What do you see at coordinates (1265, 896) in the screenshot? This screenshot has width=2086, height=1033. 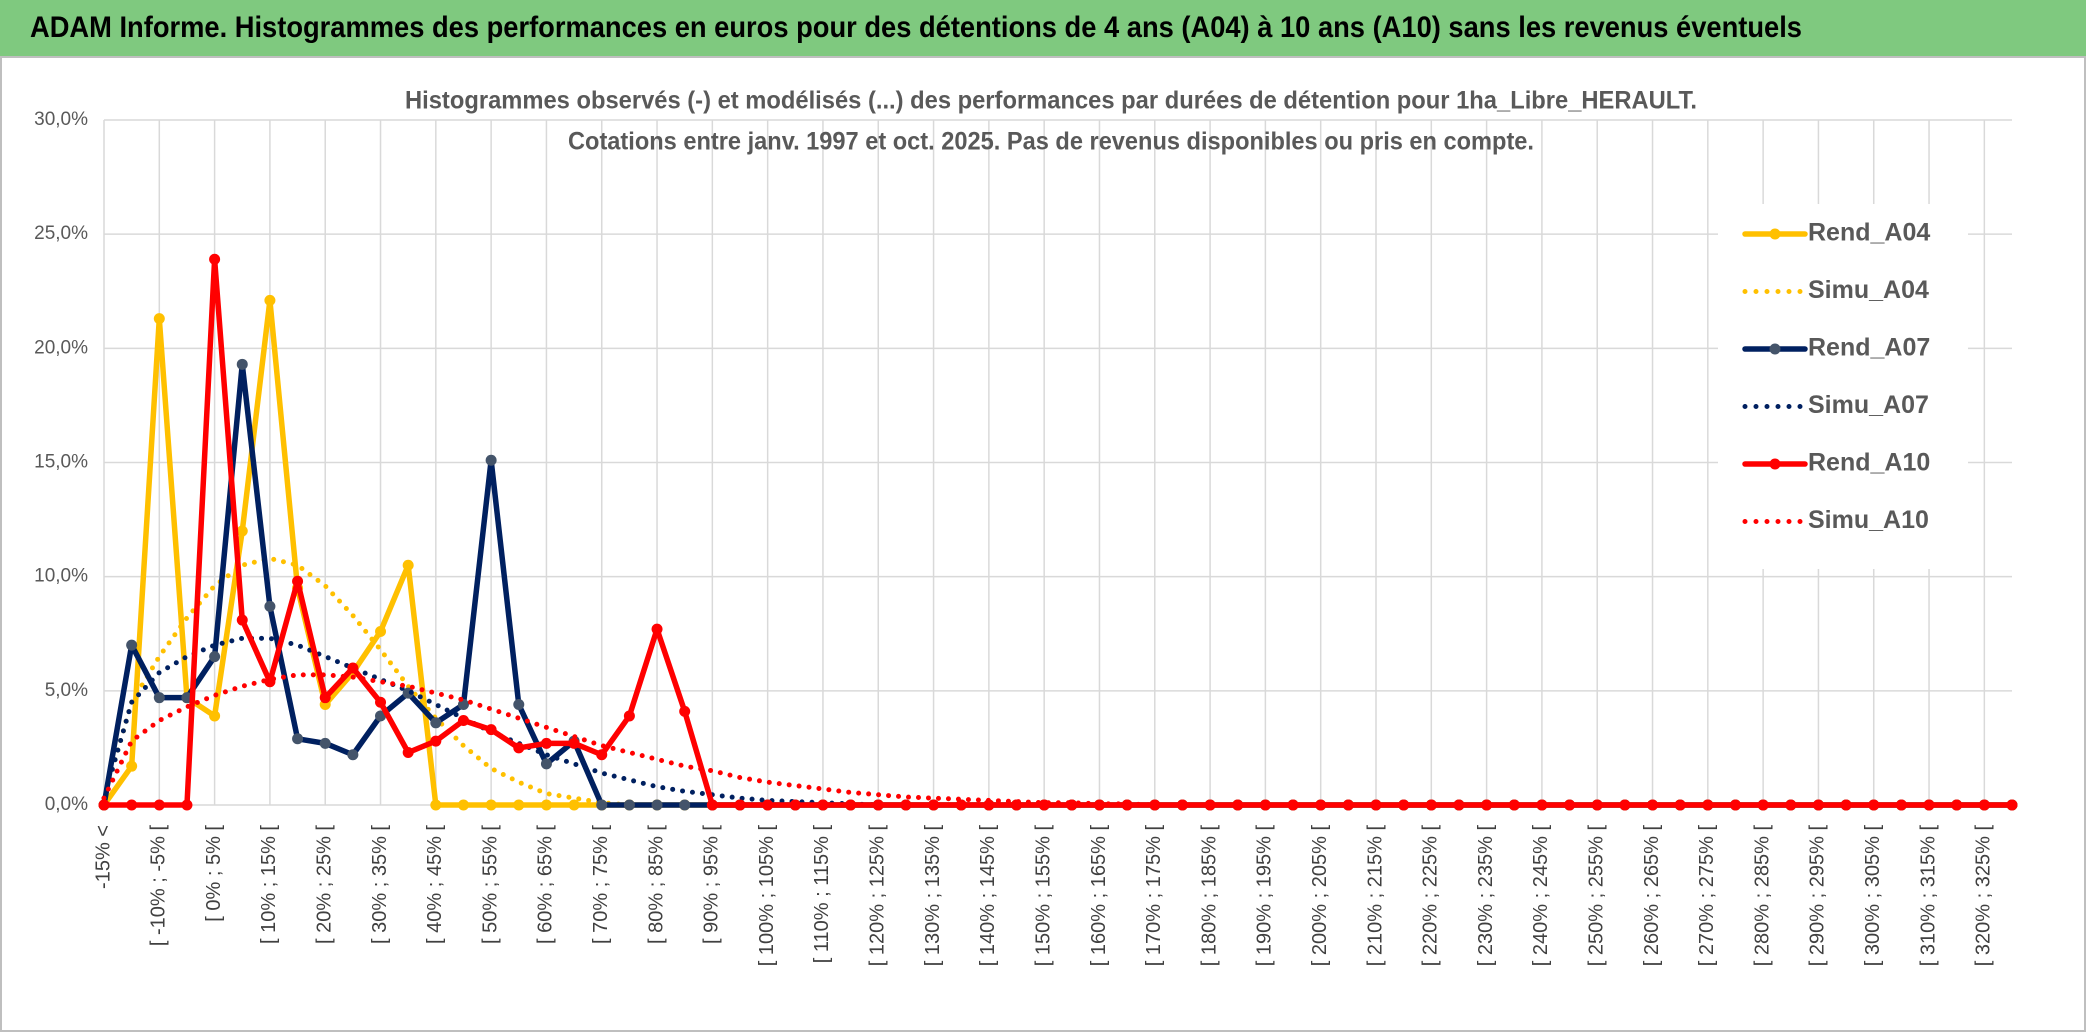 I see `x-tick-label: [ 190% ; 195% [` at bounding box center [1265, 896].